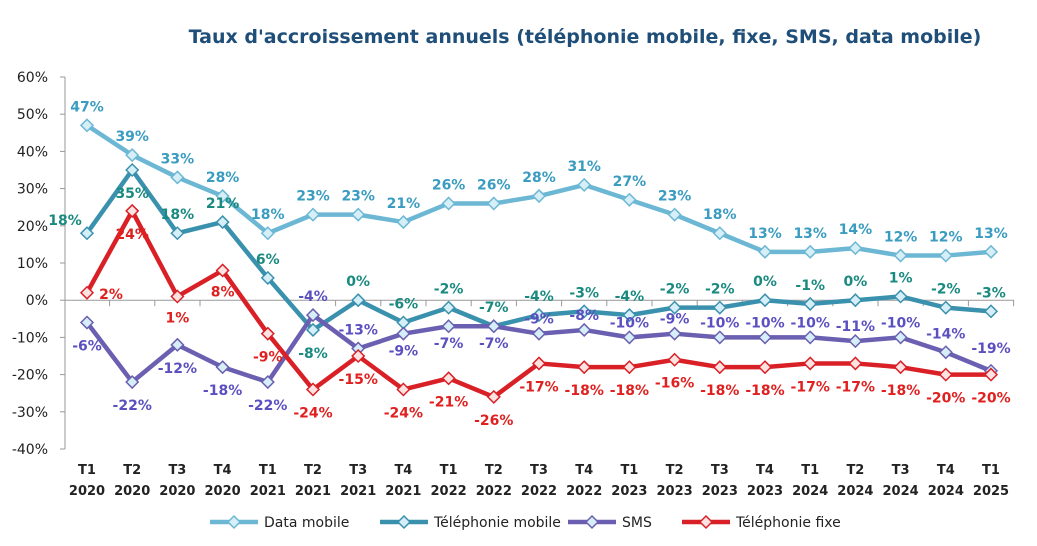 The width and height of the screenshot is (1037, 546). What do you see at coordinates (584, 293) in the screenshot?
I see `data-label: -3%` at bounding box center [584, 293].